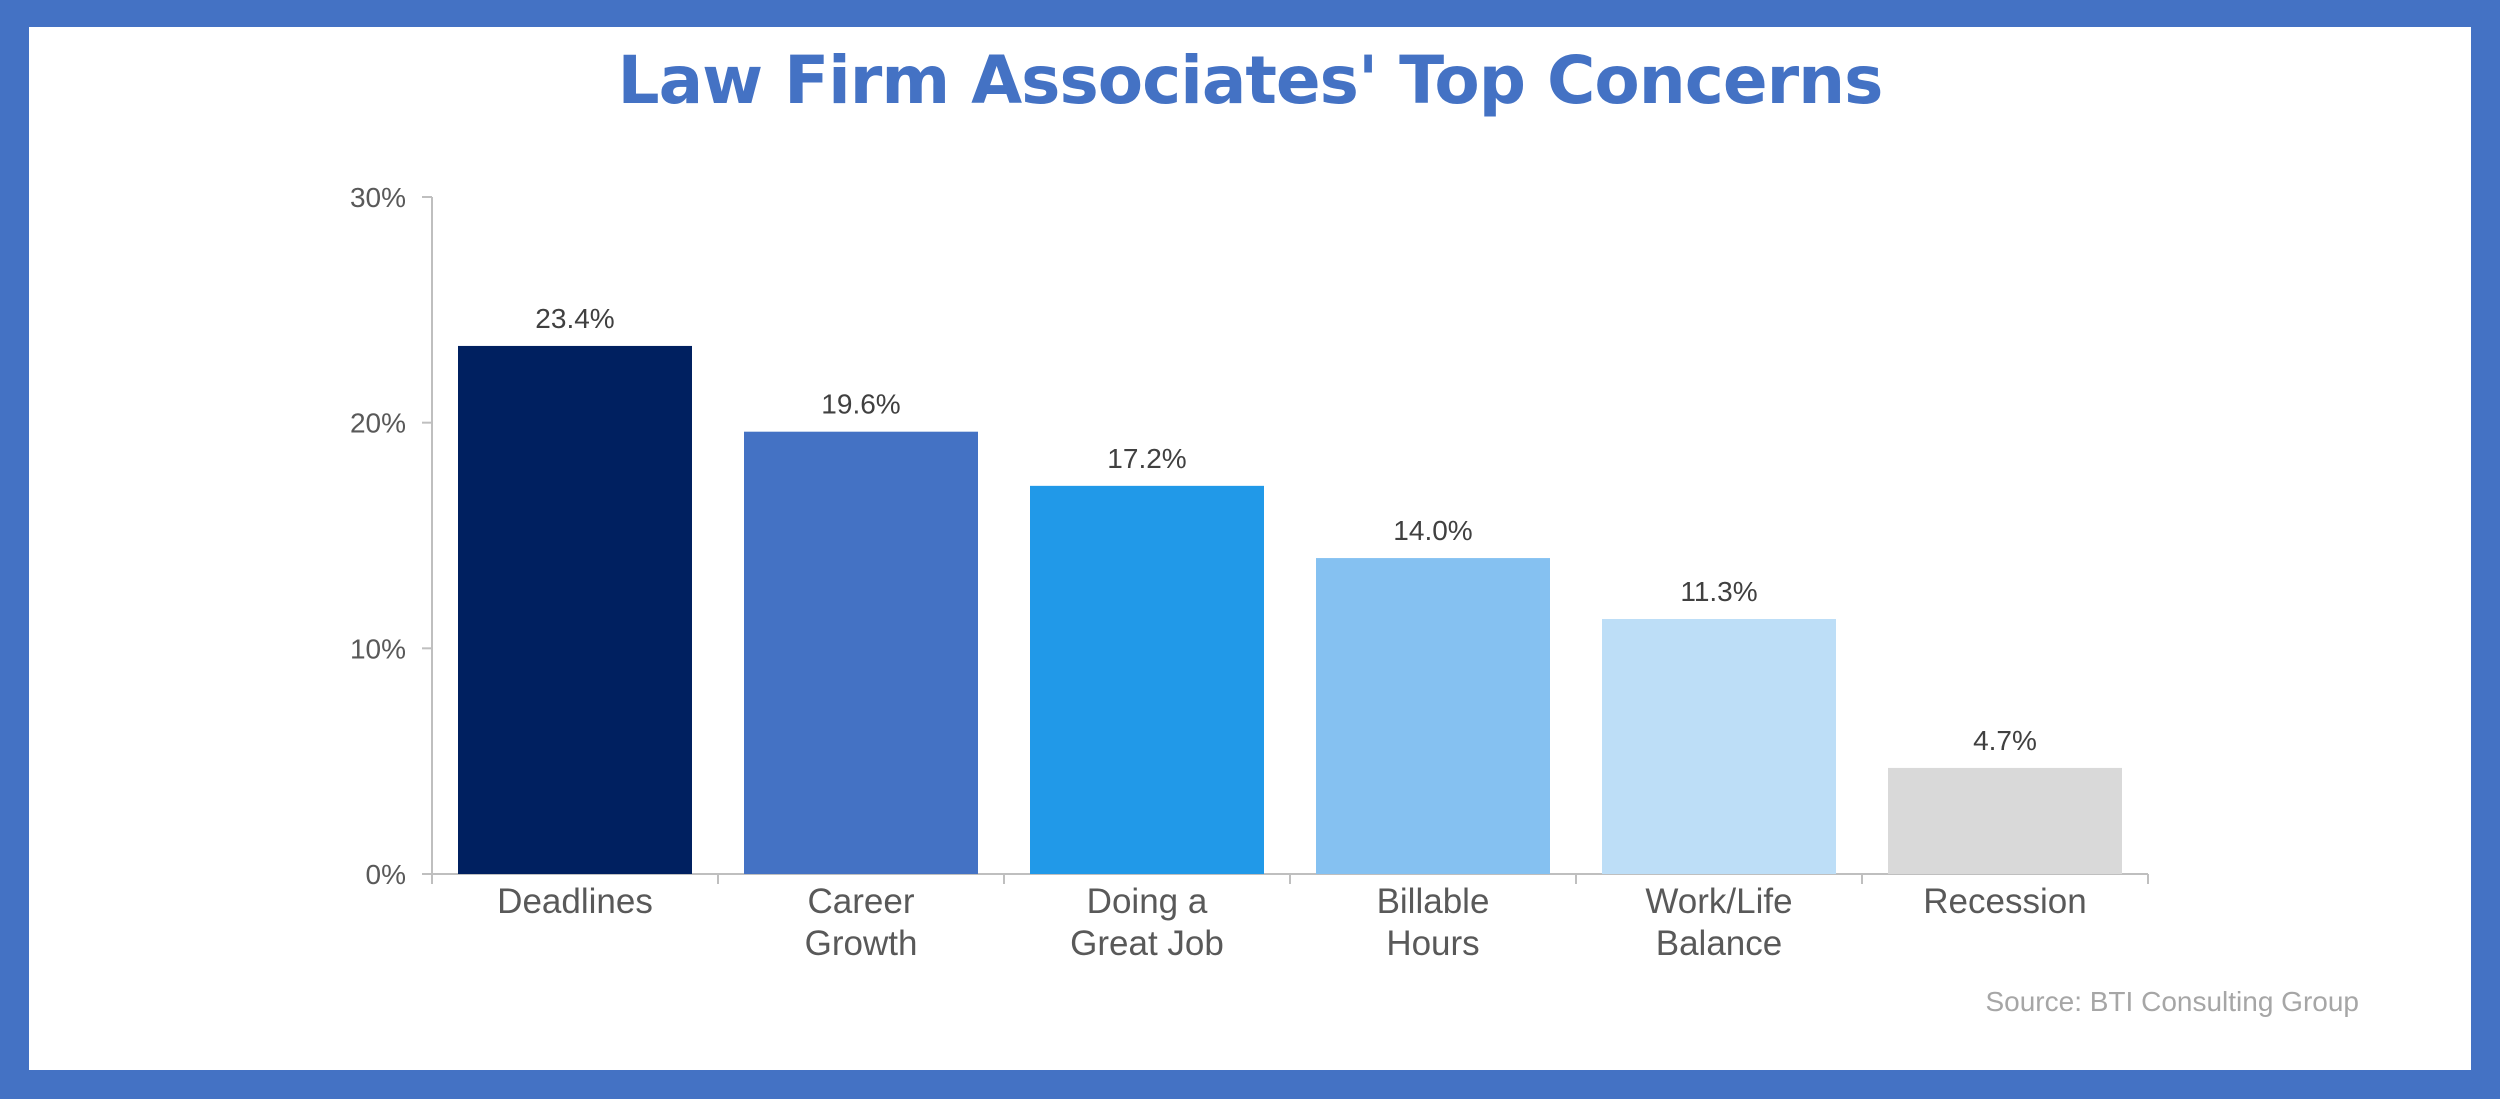 Image resolution: width=2500 pixels, height=1099 pixels. I want to click on data-label: 14.0%, so click(1432, 530).